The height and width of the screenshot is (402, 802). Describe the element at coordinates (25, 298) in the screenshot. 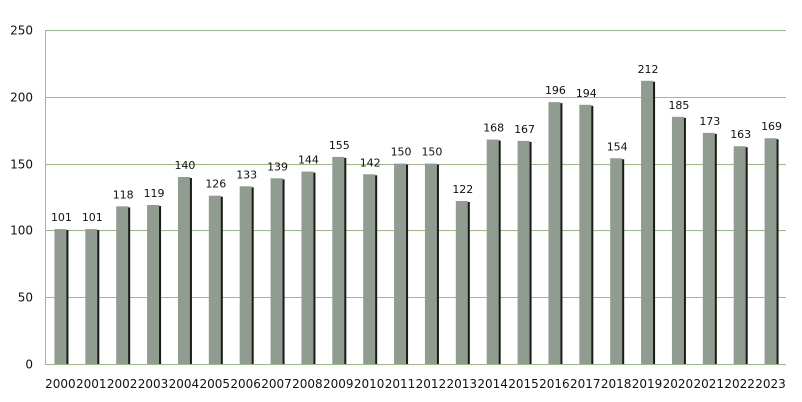

I see `y-tick-label: 50` at that location.